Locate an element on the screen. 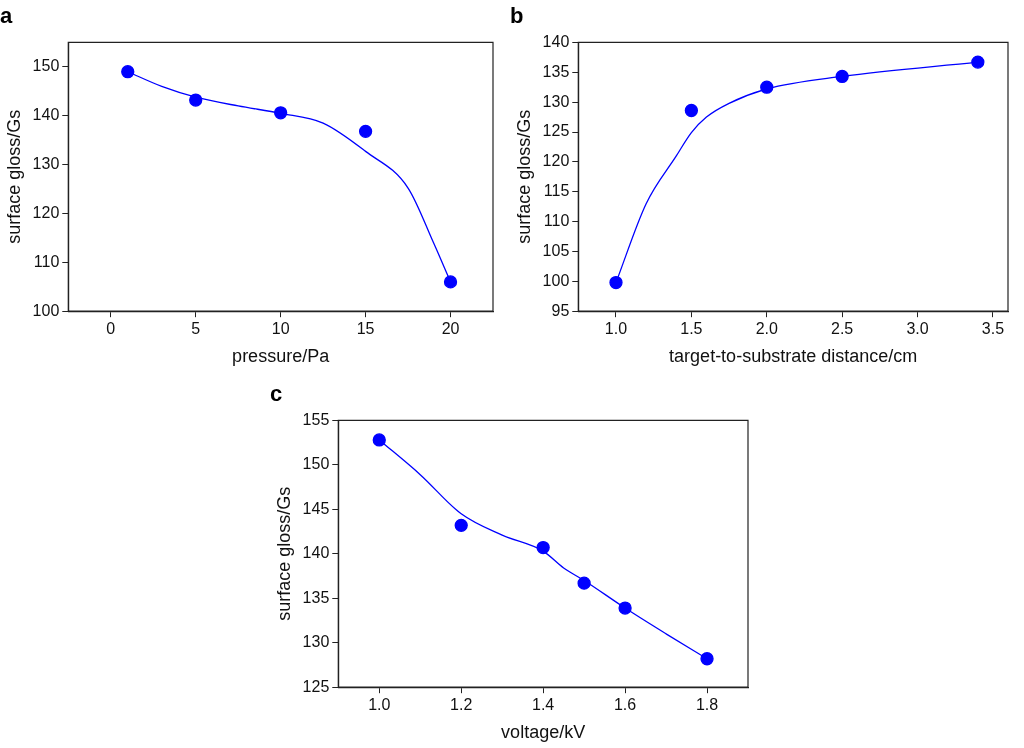  x-tick-label: 10 is located at coordinates (280, 329).